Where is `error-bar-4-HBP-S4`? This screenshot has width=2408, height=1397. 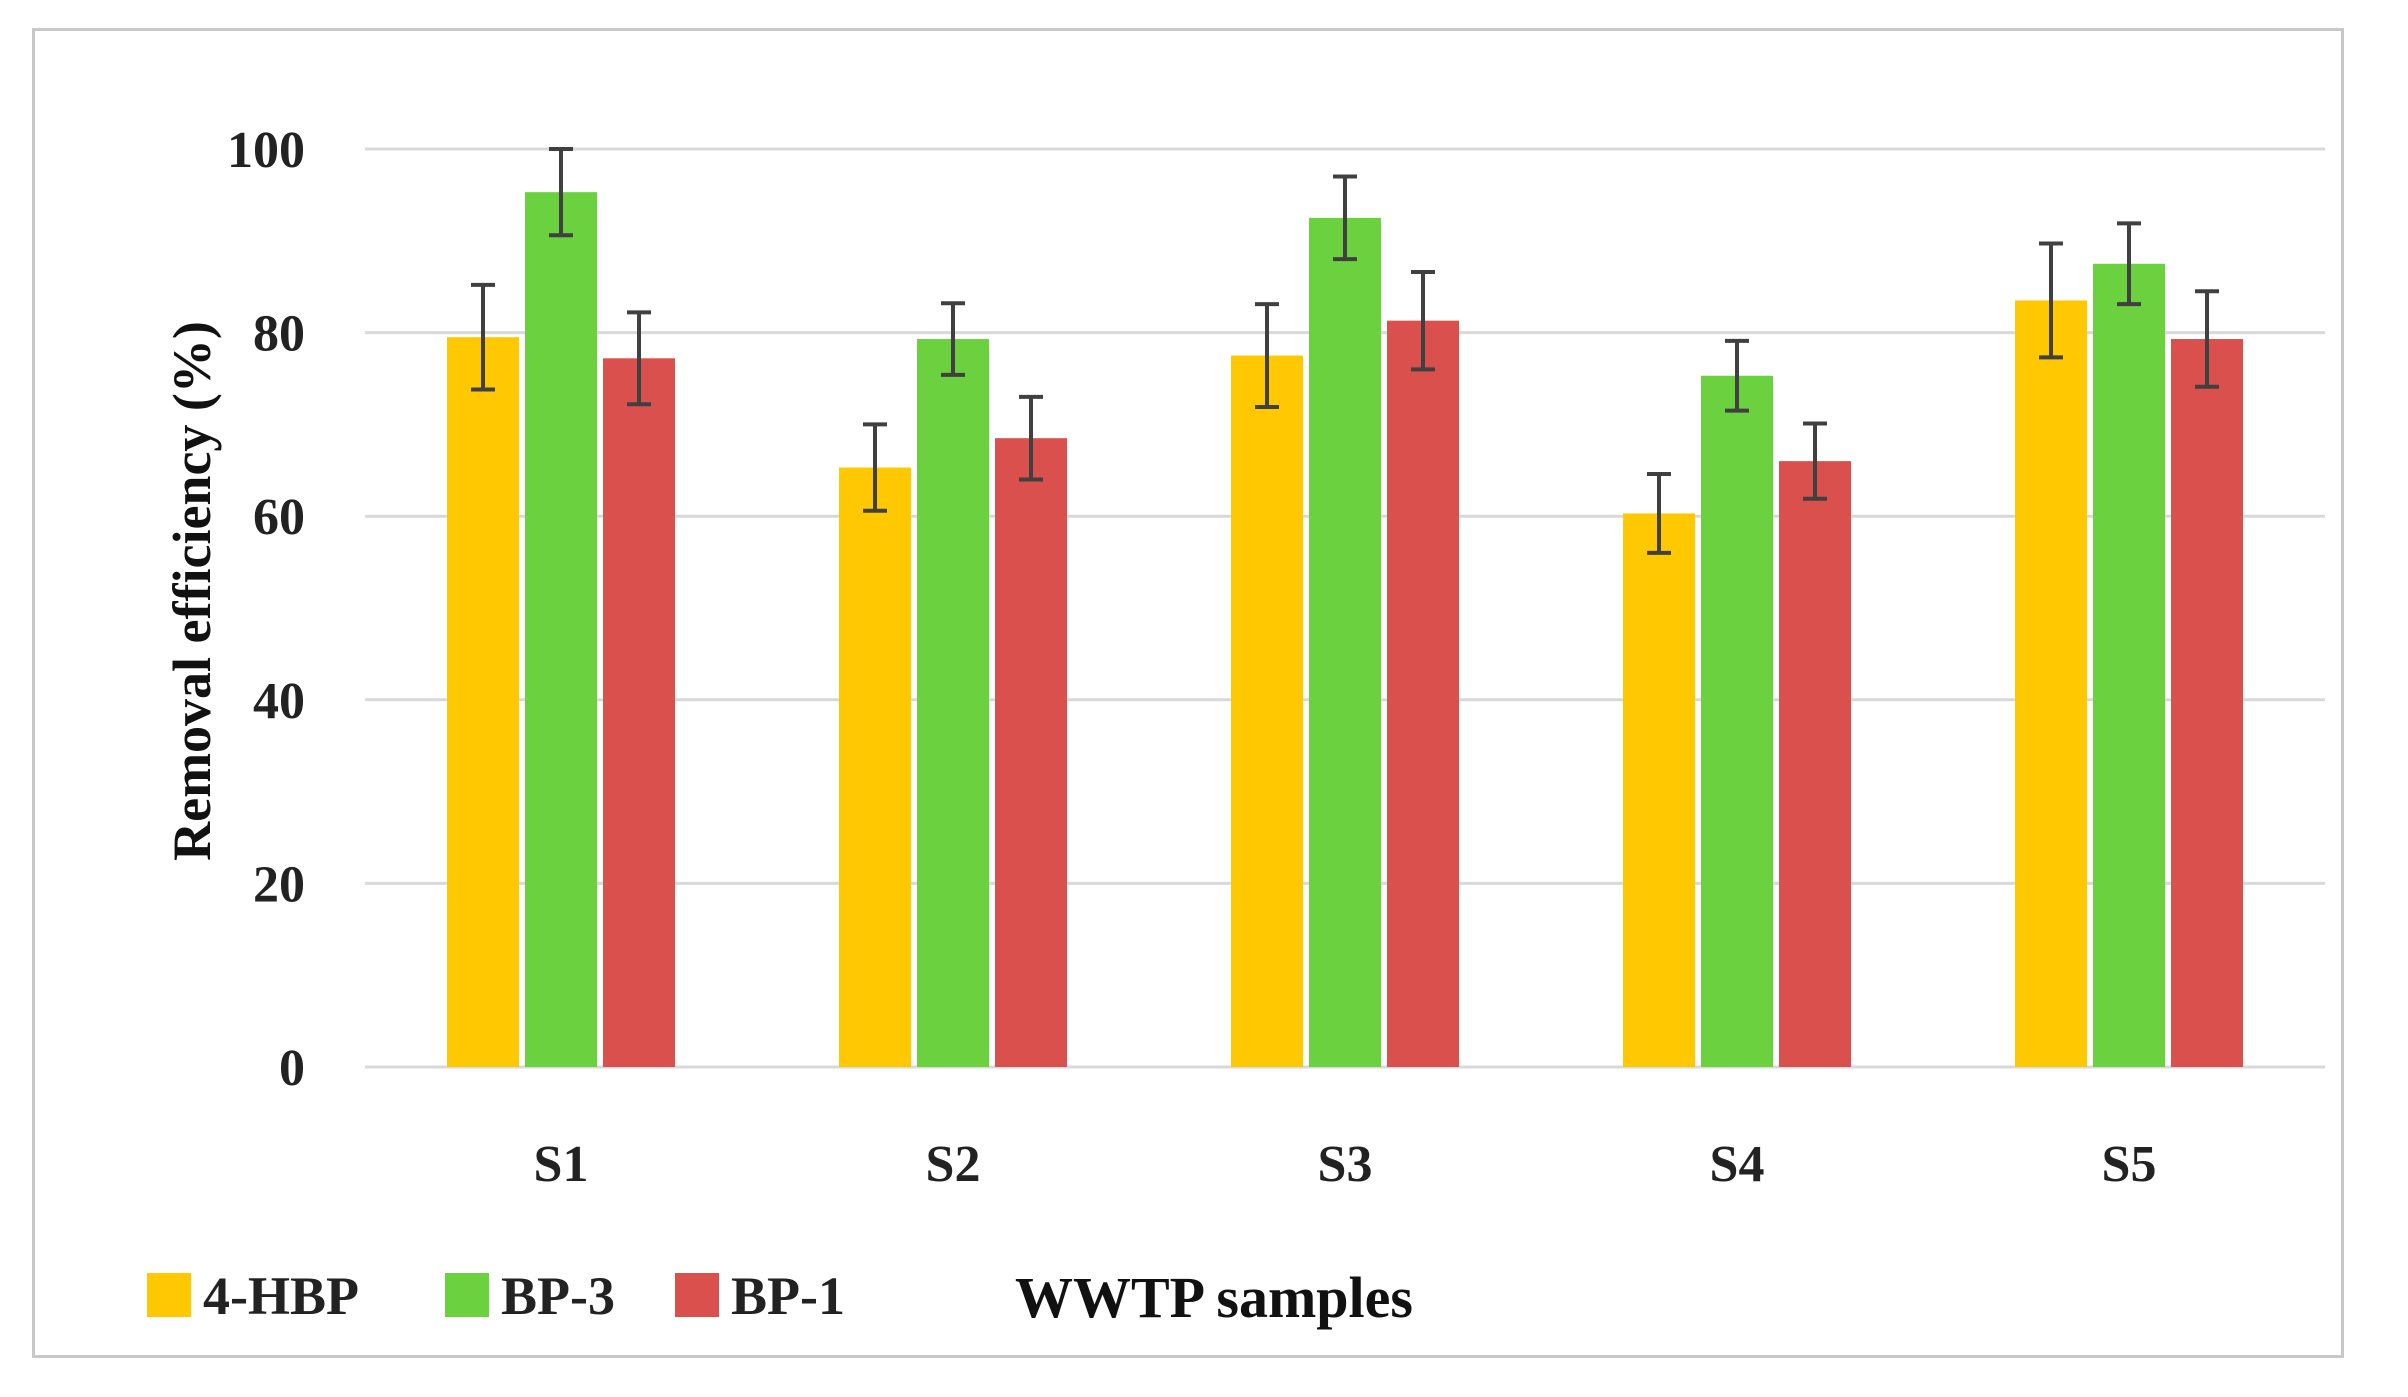
error-bar-4-HBP-S4 is located at coordinates (1659, 513).